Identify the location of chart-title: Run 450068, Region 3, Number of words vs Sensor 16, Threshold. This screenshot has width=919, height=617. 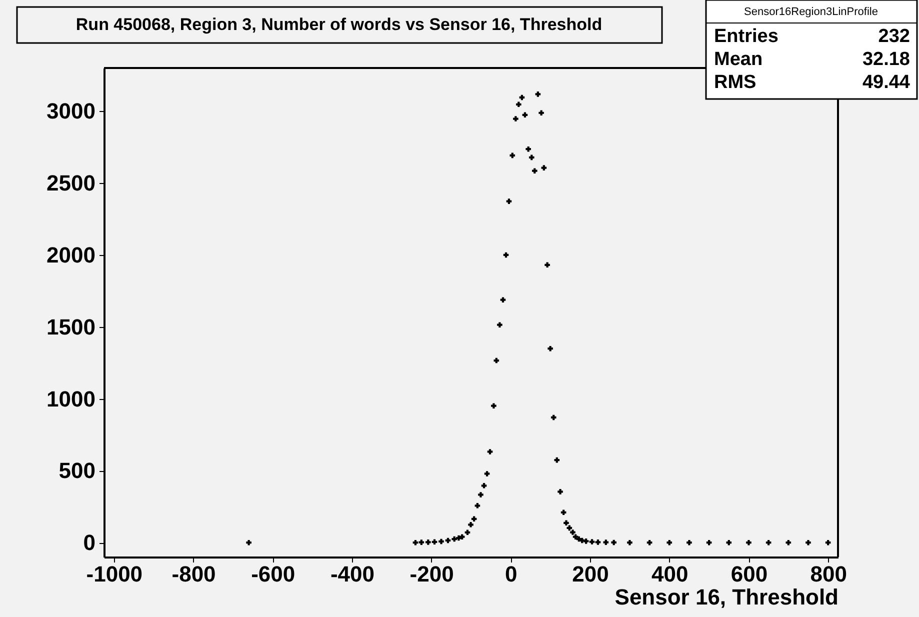
(339, 24).